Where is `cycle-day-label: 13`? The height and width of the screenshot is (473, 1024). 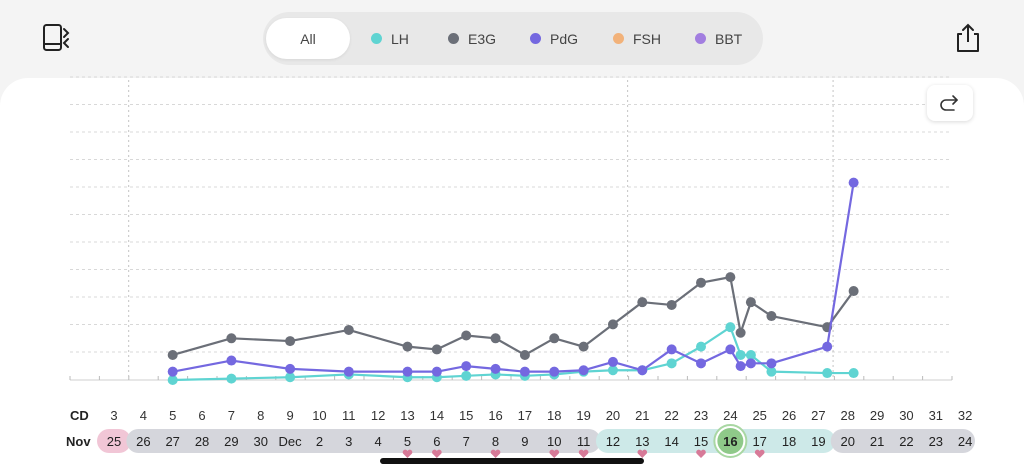
cycle-day-label: 13 is located at coordinates (407, 415).